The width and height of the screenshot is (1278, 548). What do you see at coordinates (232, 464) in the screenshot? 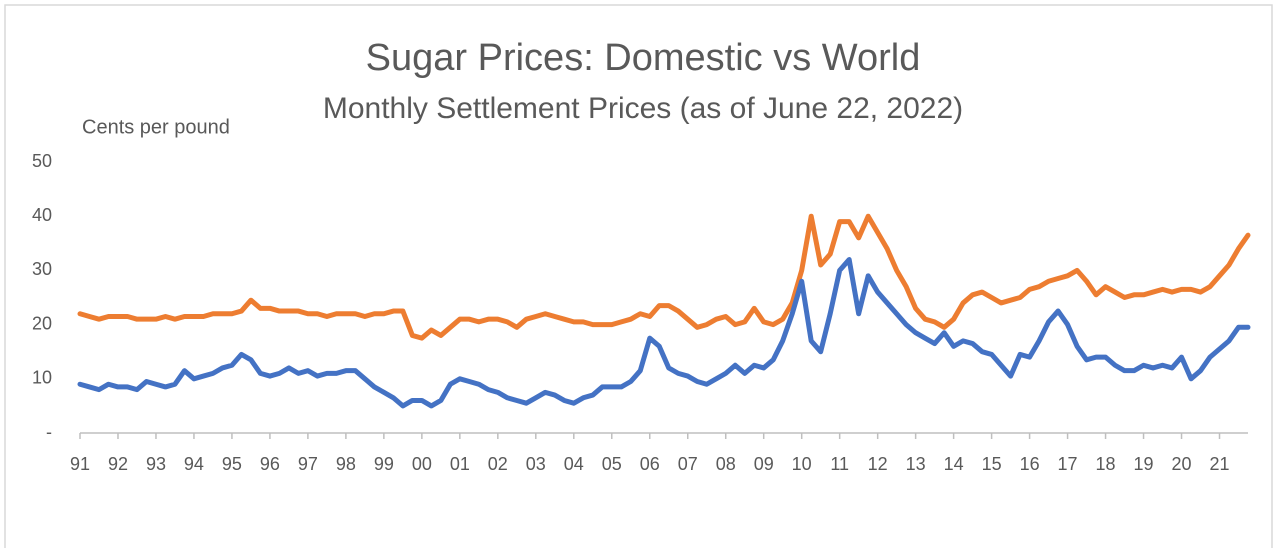
I see `x-tick-label: 95` at bounding box center [232, 464].